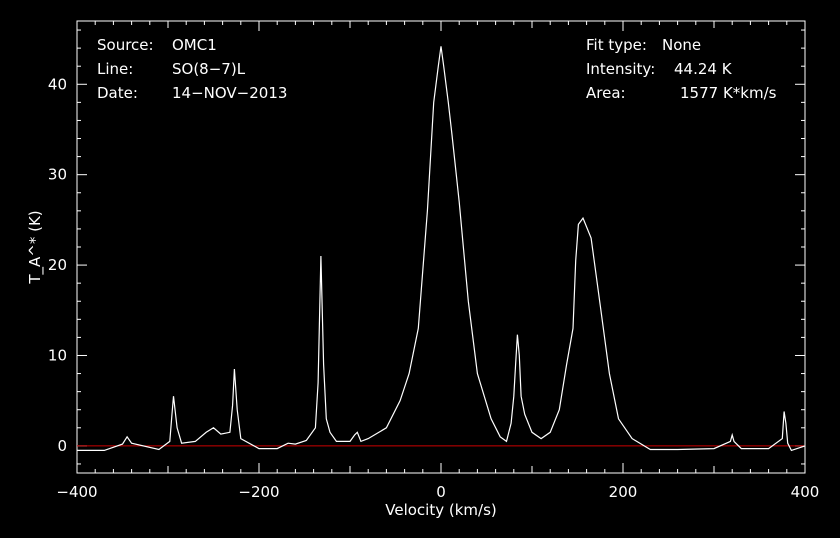 The image size is (840, 538). Describe the element at coordinates (57, 84) in the screenshot. I see `y-tick-label: 40` at that location.